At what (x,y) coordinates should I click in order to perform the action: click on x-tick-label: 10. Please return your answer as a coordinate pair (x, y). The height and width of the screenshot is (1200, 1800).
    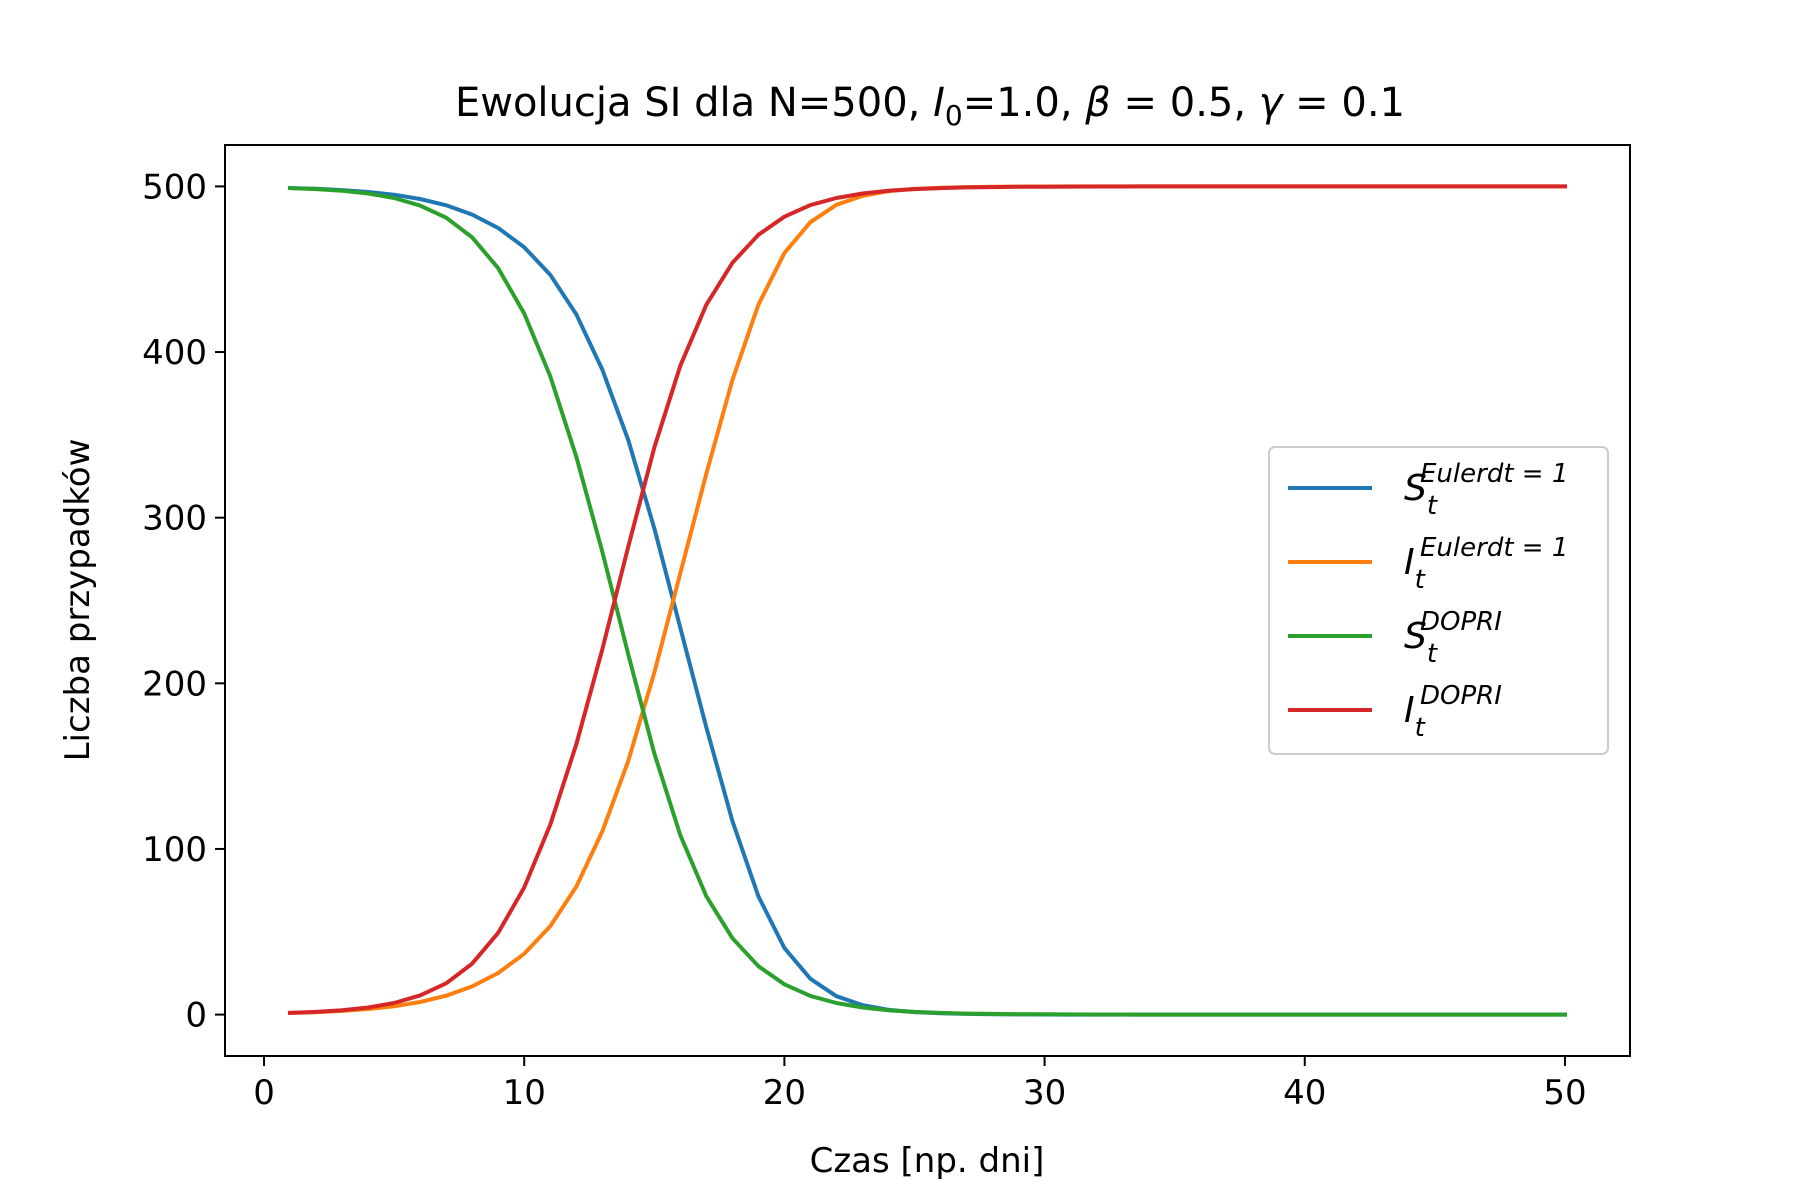
    Looking at the image, I should click on (524, 1093).